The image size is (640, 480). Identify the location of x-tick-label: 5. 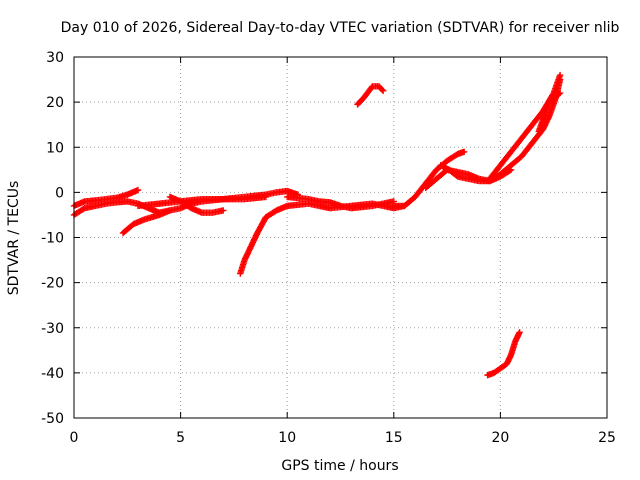
(180, 438).